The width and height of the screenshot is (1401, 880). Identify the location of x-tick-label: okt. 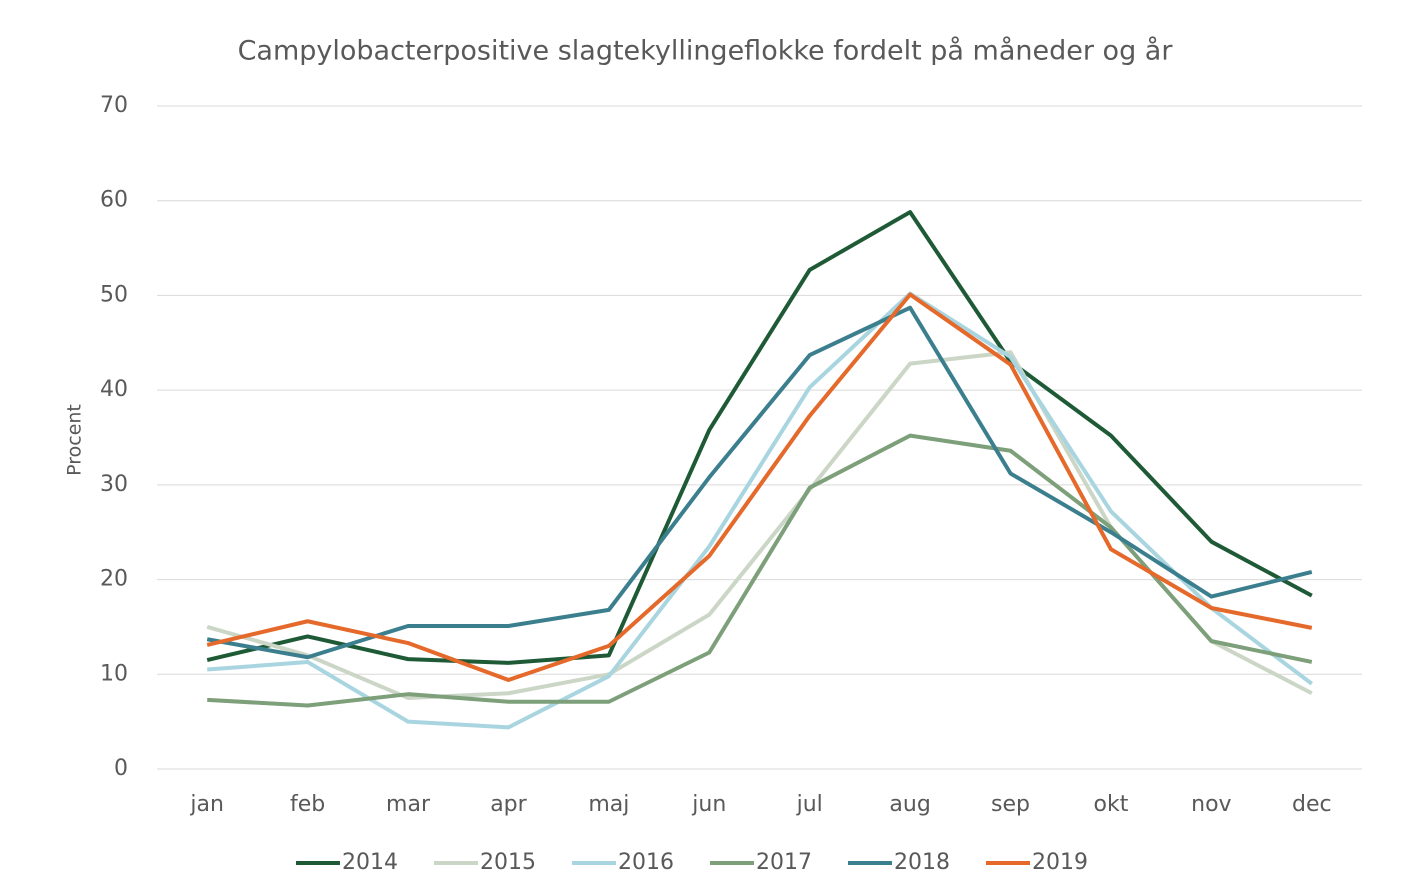
(1111, 804).